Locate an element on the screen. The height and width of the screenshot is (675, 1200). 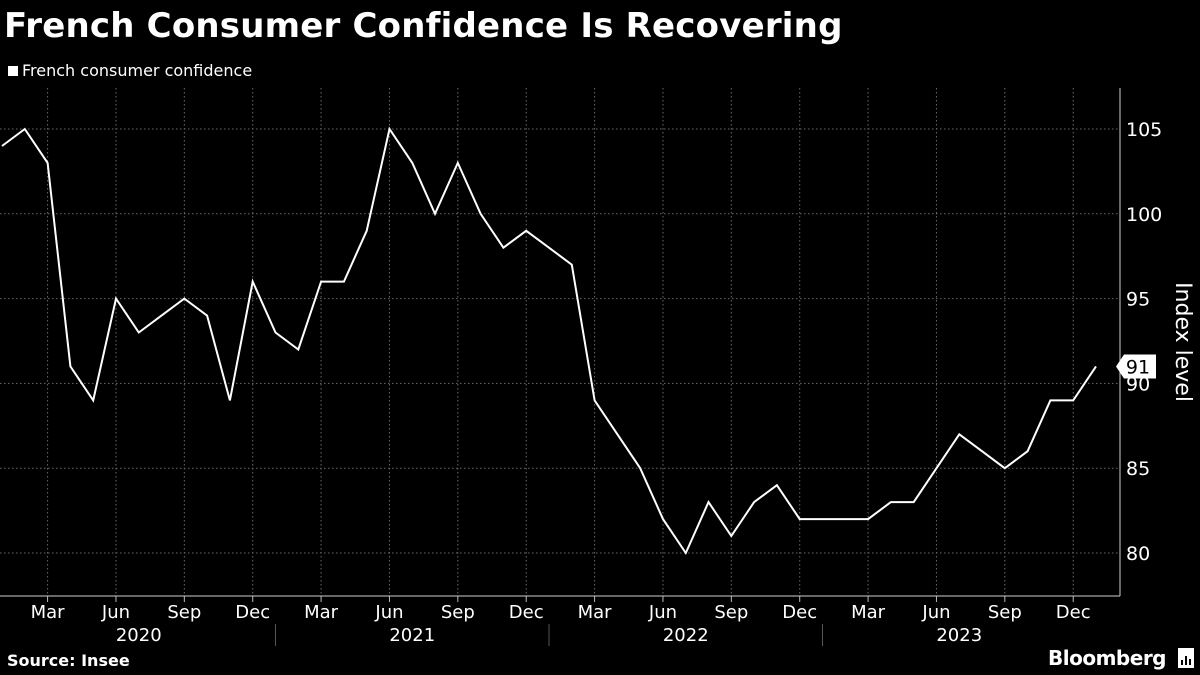
y-tick-label: 85 is located at coordinates (1138, 469).